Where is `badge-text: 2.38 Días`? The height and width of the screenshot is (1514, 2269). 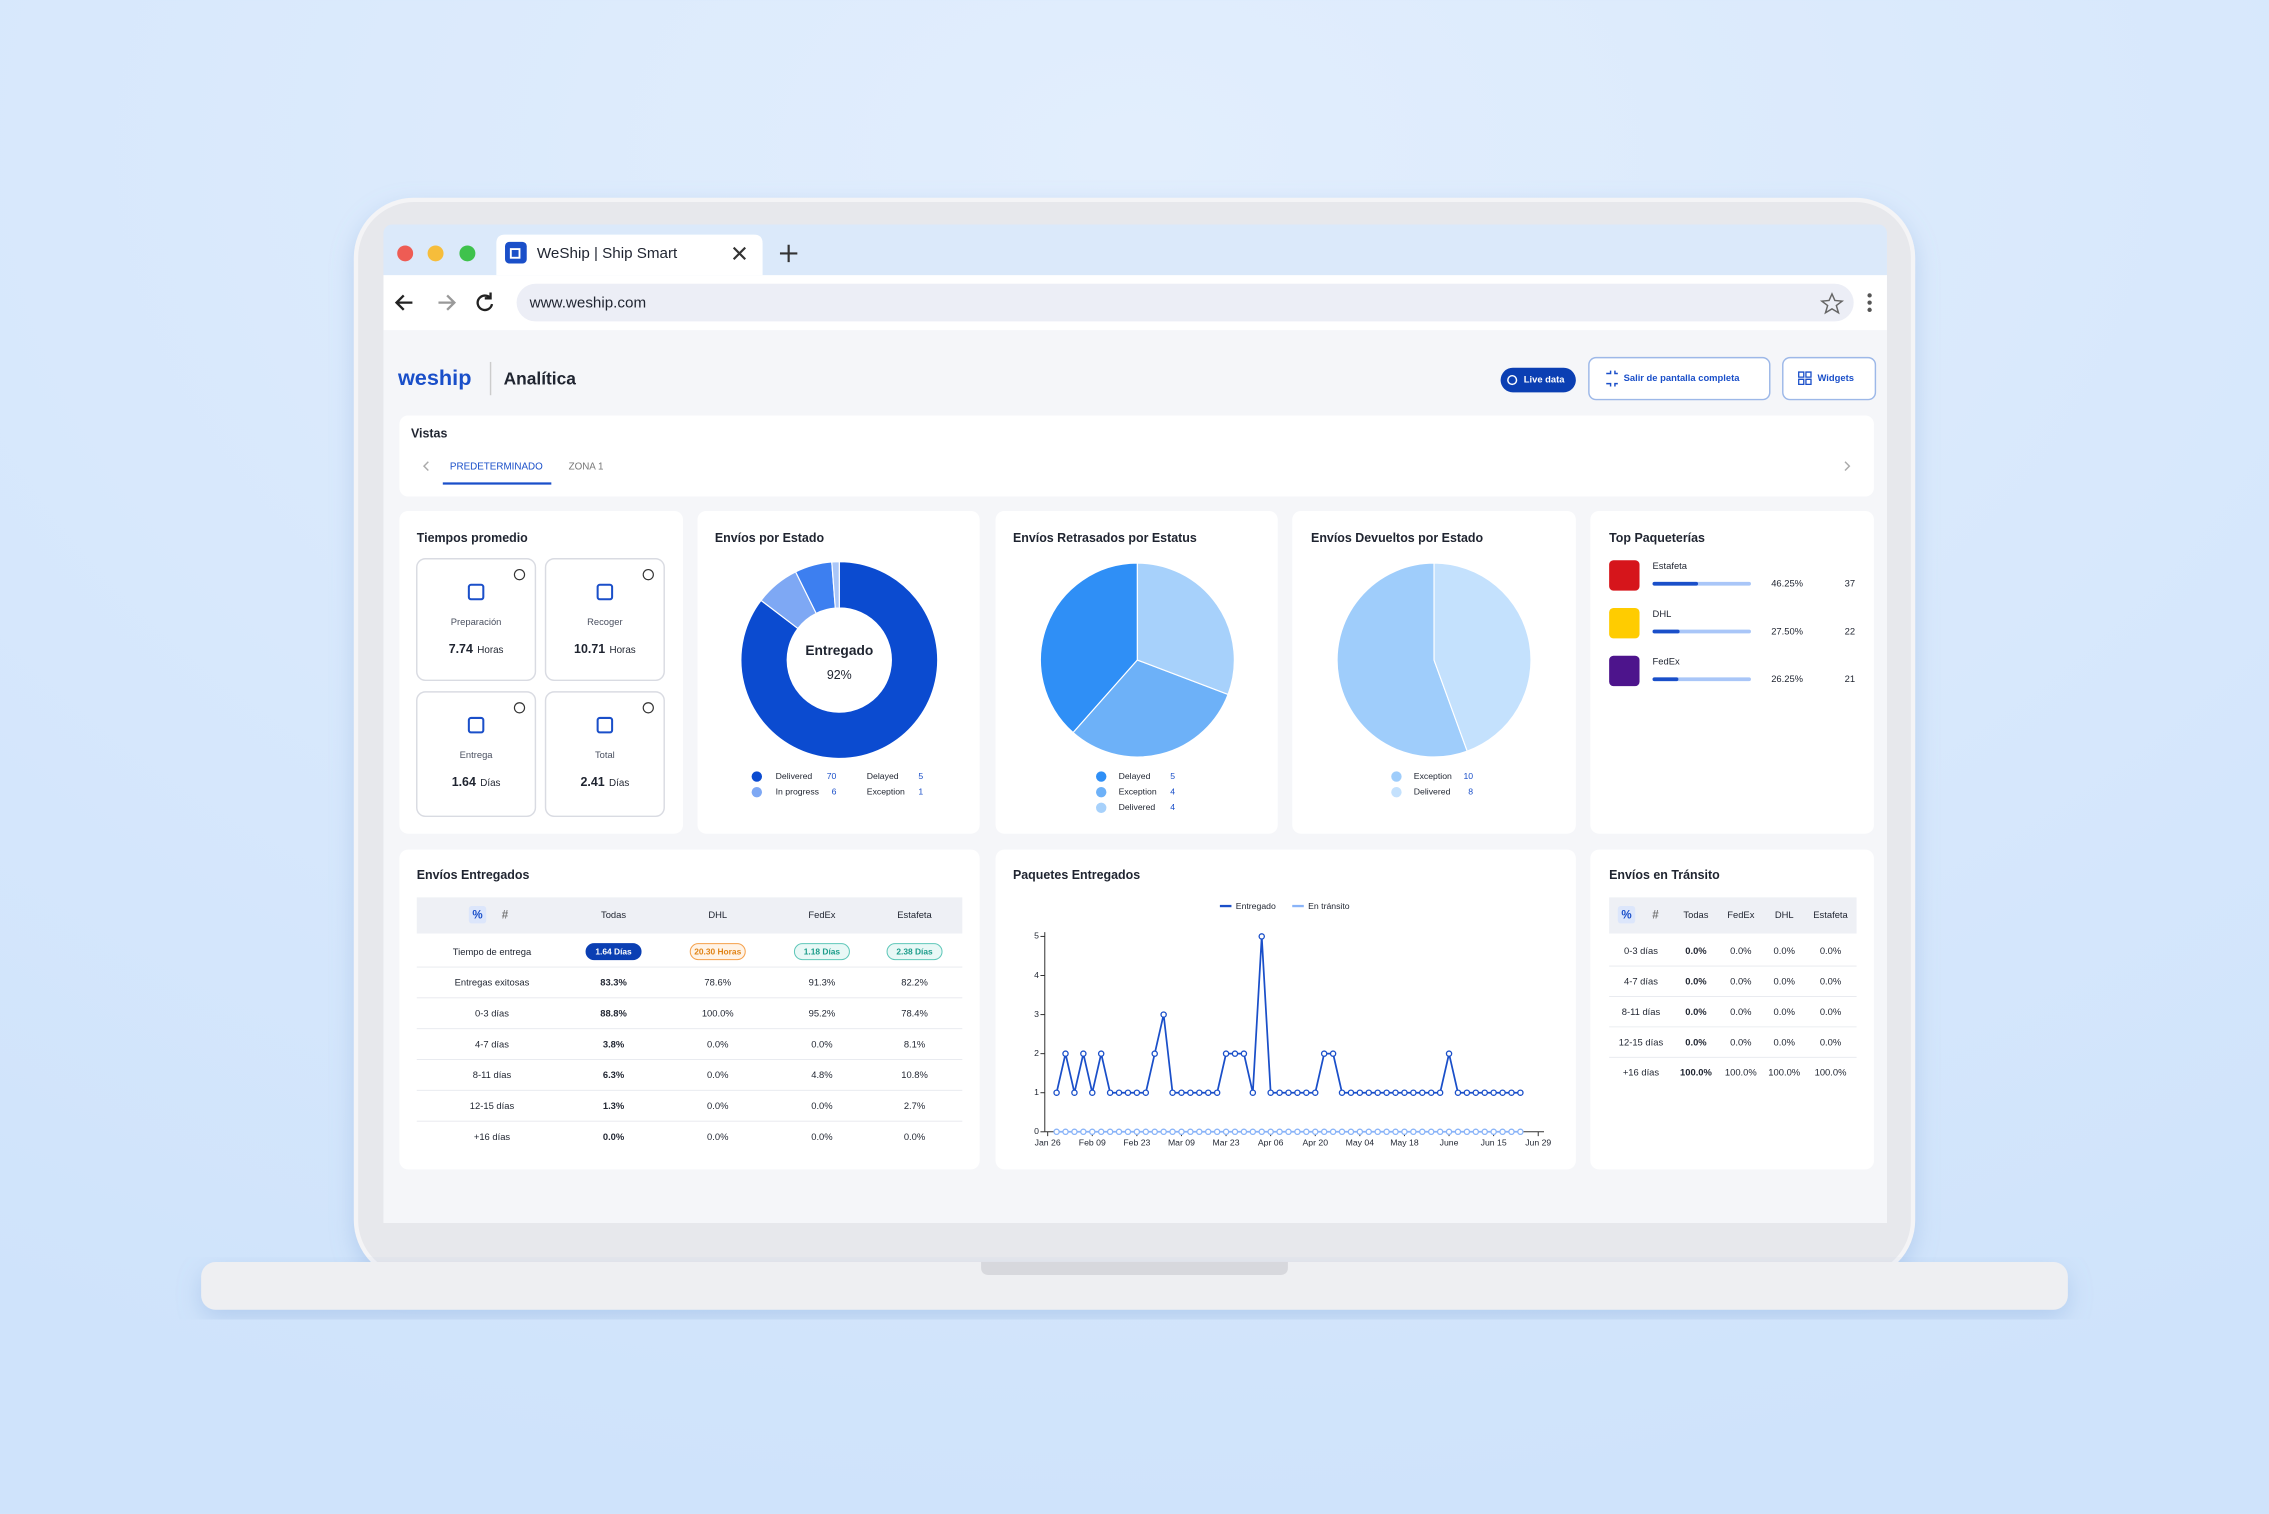 badge-text: 2.38 Días is located at coordinates (914, 952).